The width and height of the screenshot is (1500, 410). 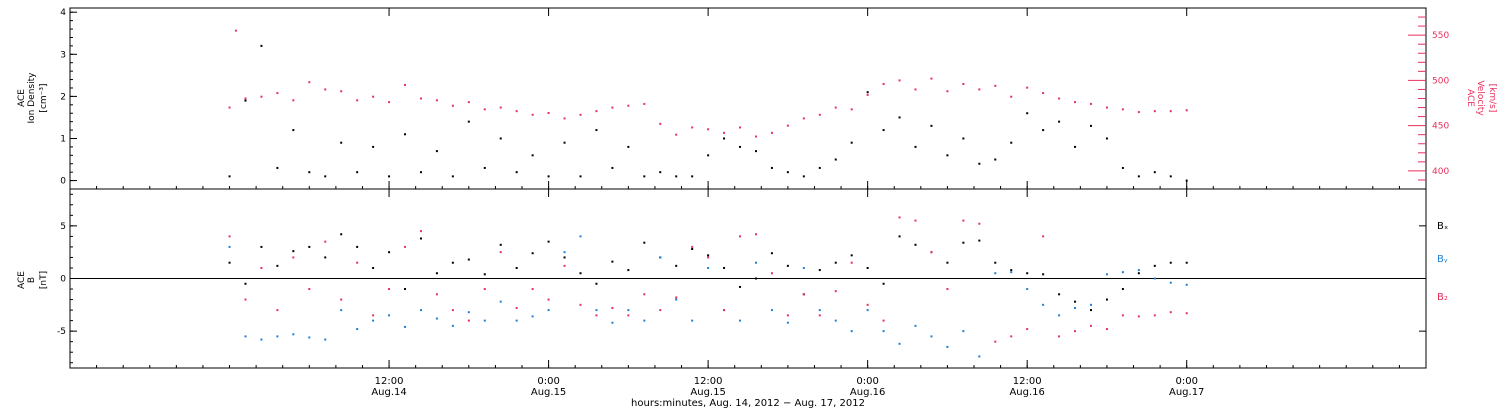 What do you see at coordinates (63, 182) in the screenshot?
I see `density-tick-label: 0` at bounding box center [63, 182].